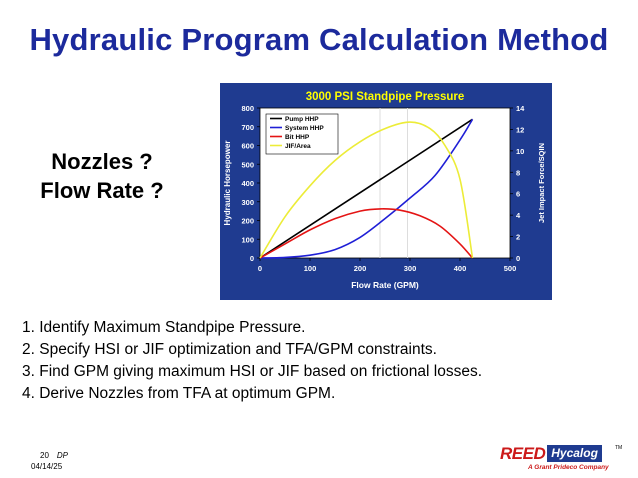 The height and width of the screenshot is (478, 638). I want to click on y-tick-label: 400, so click(247, 183).